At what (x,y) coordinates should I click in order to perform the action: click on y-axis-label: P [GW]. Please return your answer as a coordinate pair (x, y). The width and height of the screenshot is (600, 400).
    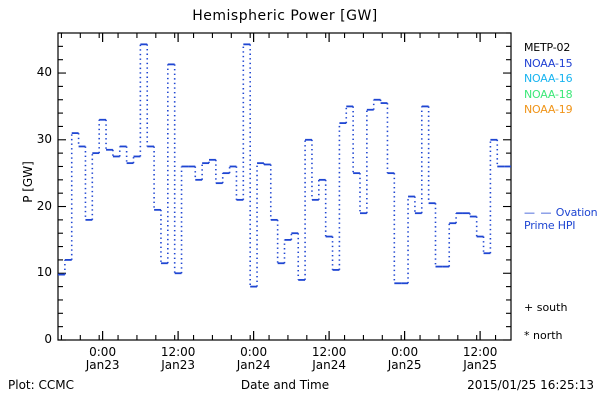
    Looking at the image, I should click on (28, 182).